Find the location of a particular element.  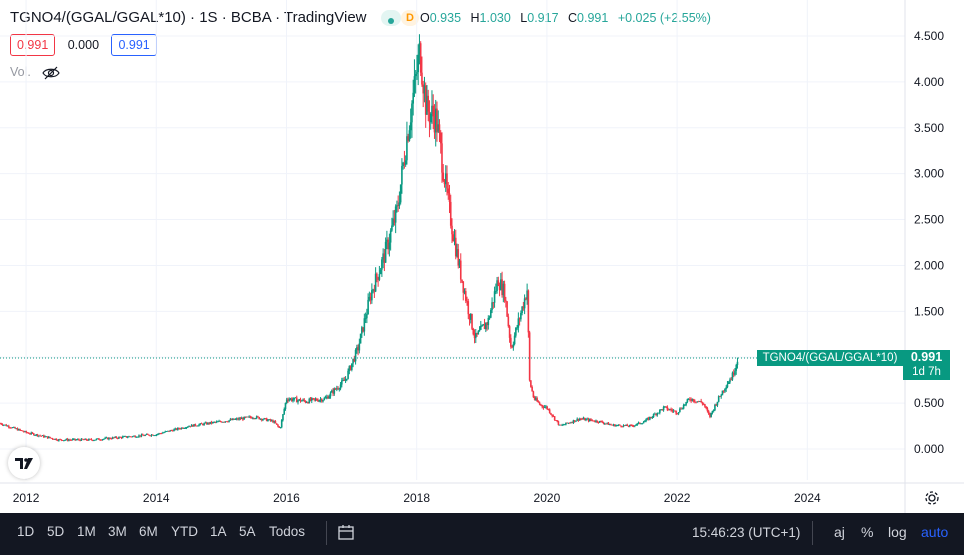

range-button-6m: 6M is located at coordinates (148, 531).